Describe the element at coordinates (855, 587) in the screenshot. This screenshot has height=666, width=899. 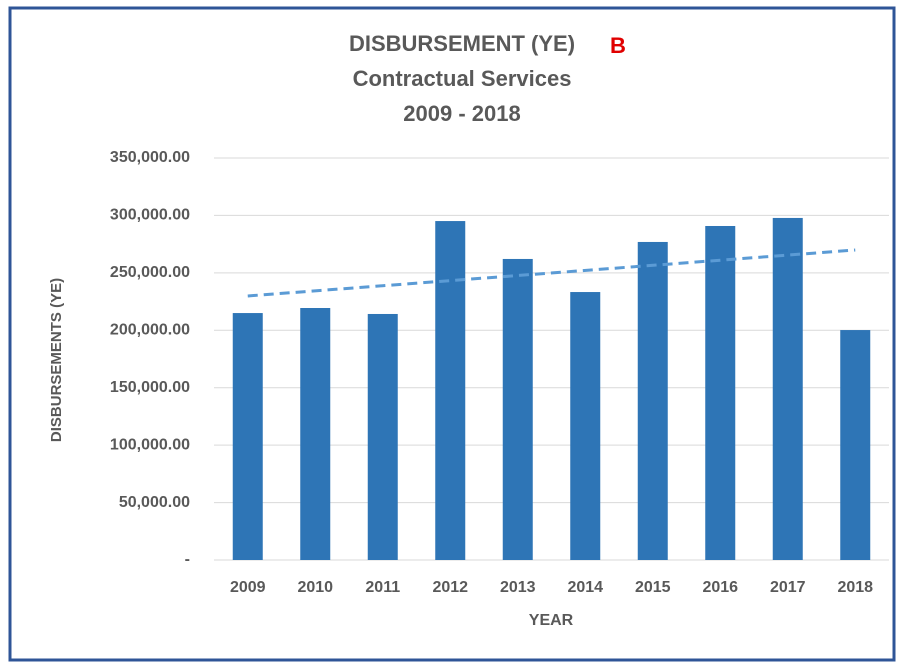
I see `x-tick-label: 2018` at that location.